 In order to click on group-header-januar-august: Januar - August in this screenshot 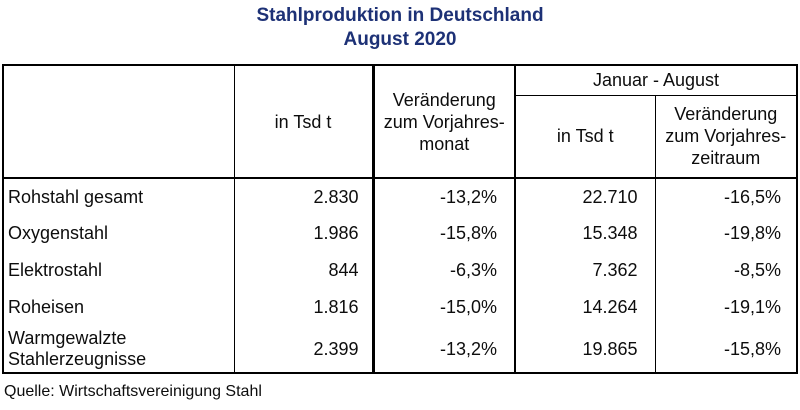, I will do `click(656, 80)`.